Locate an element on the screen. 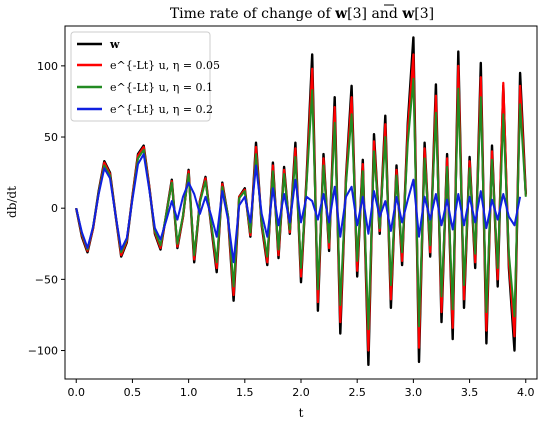  y-tick-label: 50 is located at coordinates (51, 137).